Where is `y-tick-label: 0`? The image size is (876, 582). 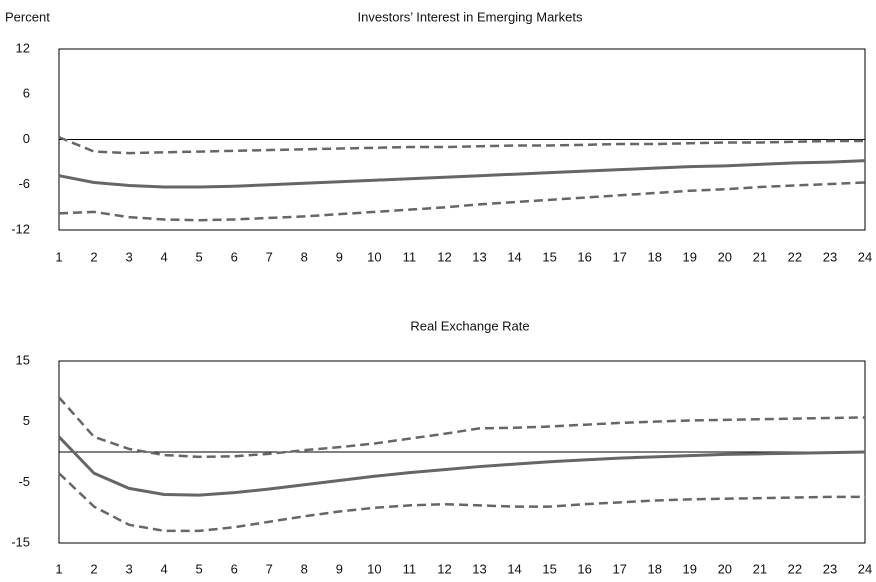
y-tick-label: 0 is located at coordinates (26, 138).